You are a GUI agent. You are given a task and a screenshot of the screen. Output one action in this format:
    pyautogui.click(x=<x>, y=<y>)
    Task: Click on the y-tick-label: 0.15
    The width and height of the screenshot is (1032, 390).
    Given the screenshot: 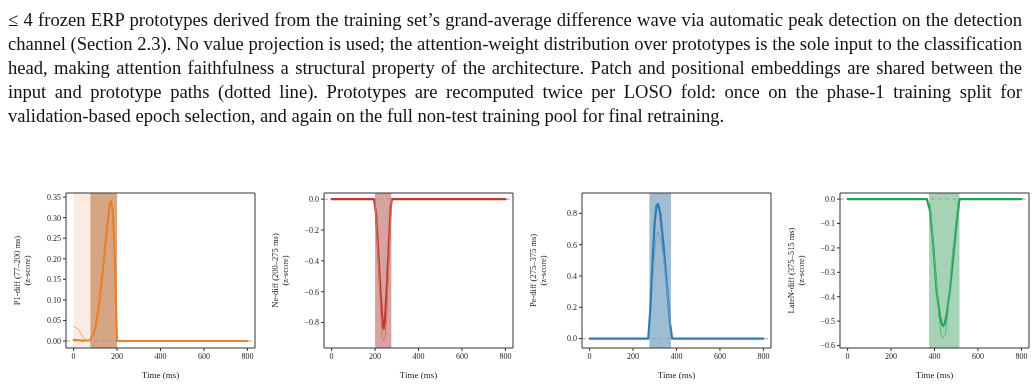 What is the action you would take?
    pyautogui.click(x=54, y=280)
    